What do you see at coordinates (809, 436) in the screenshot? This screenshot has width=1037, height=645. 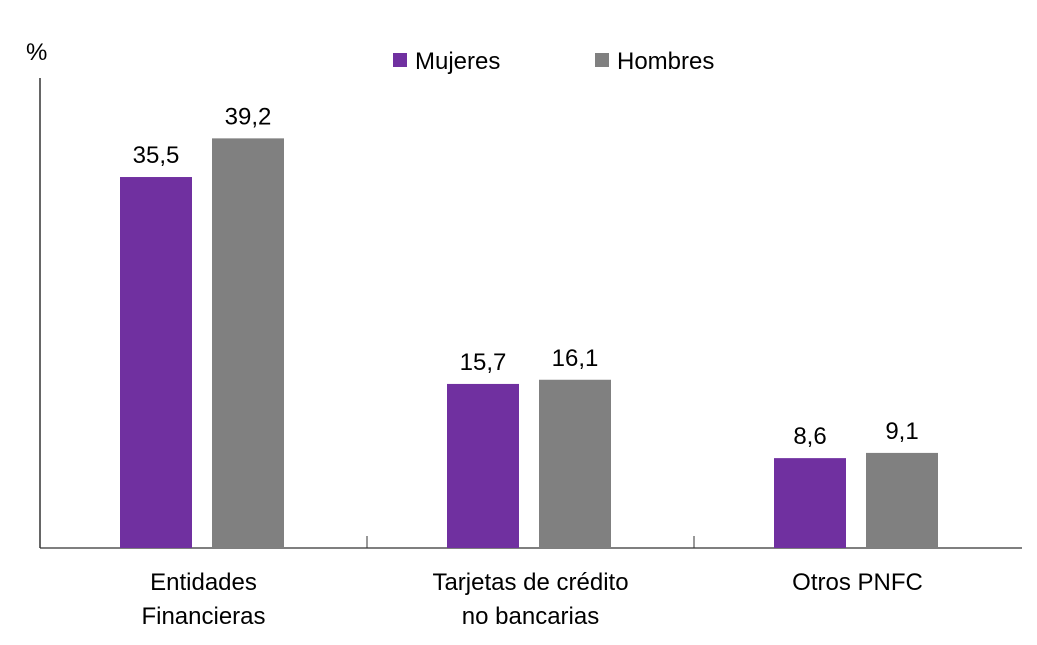 I see `data-label: 8,6` at bounding box center [809, 436].